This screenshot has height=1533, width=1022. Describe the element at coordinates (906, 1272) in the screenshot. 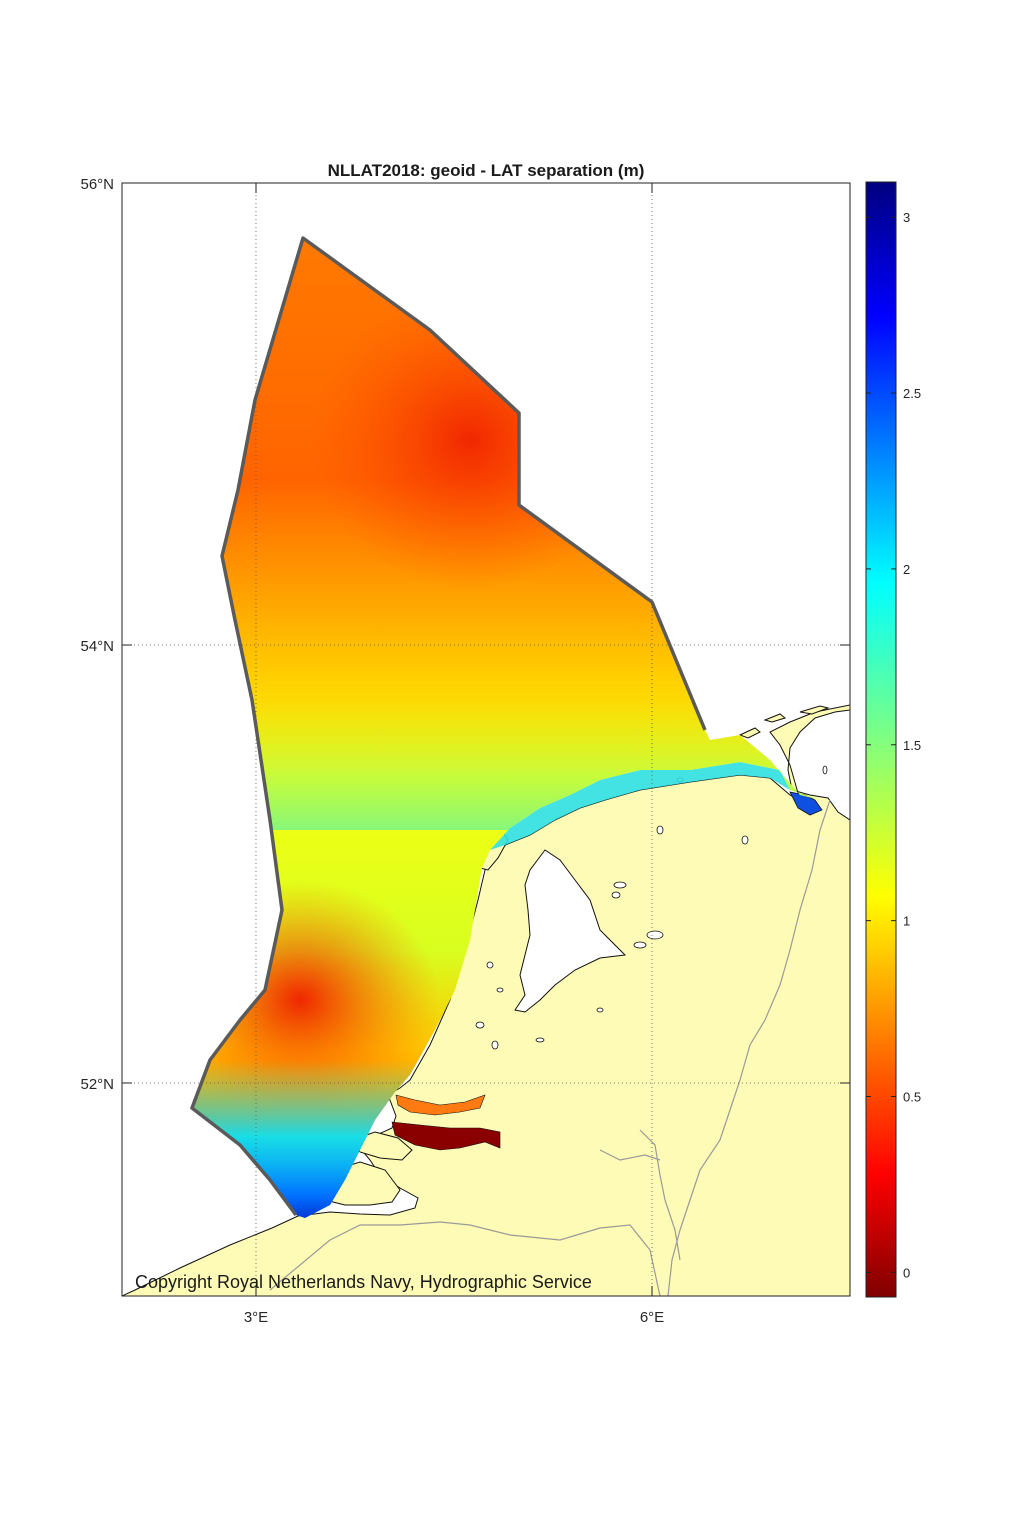

I see `colorbar-tick-label: 0` at that location.